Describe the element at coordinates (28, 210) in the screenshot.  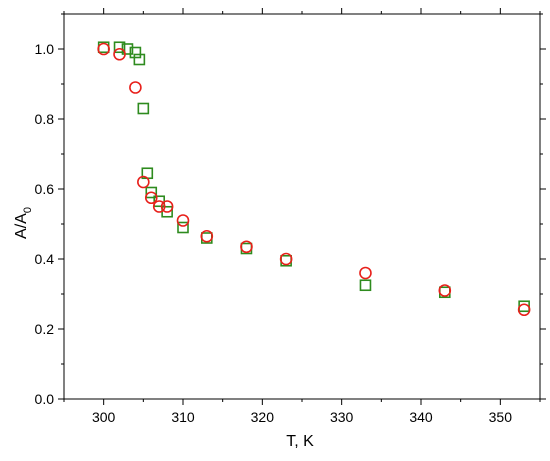
I see `y-axis-title-subscript: 0` at that location.